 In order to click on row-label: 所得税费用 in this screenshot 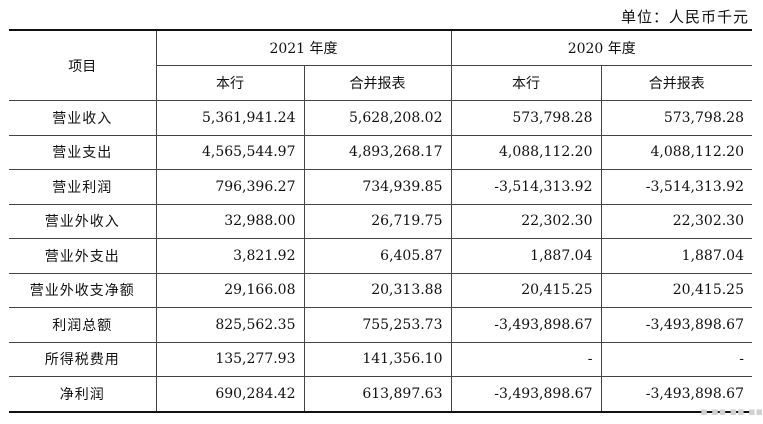, I will do `click(83, 359)`.